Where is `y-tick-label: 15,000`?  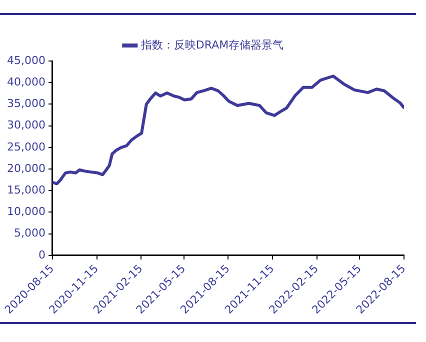 y-tick-label: 15,000 is located at coordinates (26, 190).